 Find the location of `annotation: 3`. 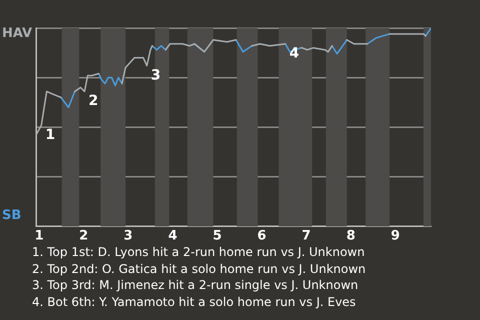

annotation: 3 is located at coordinates (155, 75).